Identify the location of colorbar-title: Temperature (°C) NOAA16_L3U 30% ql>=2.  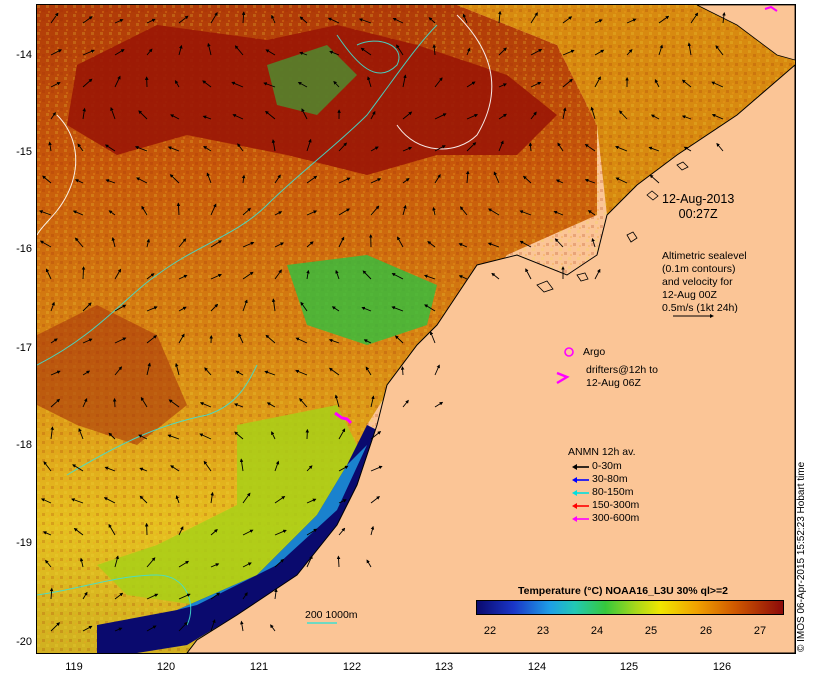
(623, 591).